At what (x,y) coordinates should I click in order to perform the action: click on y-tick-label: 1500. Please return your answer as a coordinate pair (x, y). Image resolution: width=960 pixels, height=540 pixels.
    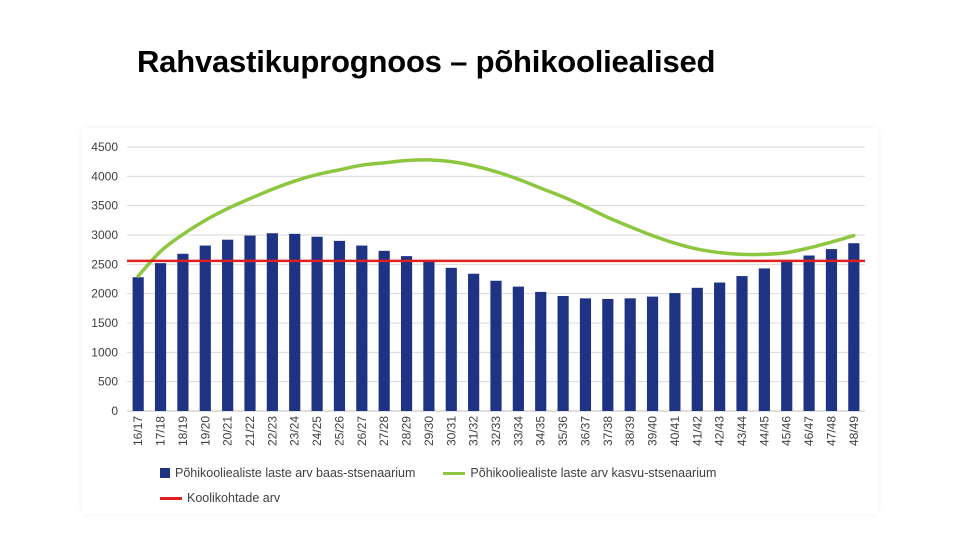
    Looking at the image, I should click on (104, 323).